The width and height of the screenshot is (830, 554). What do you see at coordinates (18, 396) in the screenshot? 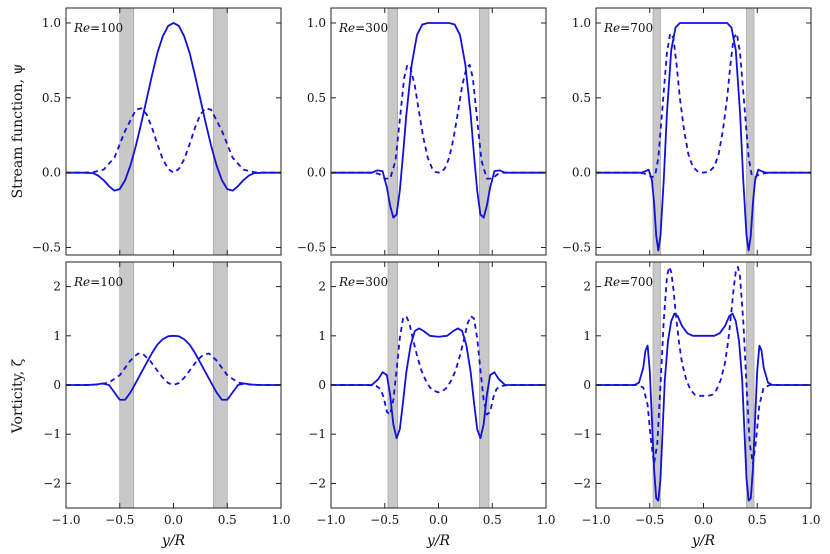
I see `ylabel-vorticity: Vorticity, ζ` at bounding box center [18, 396].